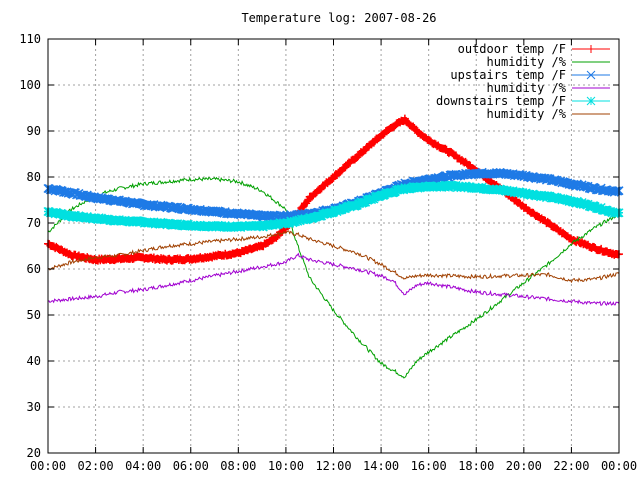 The width and height of the screenshot is (640, 480). Describe the element at coordinates (34, 315) in the screenshot. I see `y-tick-label: 50` at that location.